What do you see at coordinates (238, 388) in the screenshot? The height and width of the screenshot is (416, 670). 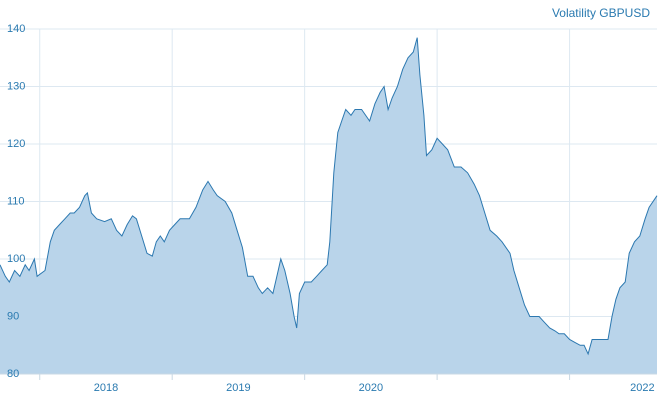 I see `x-tick-label: 2019` at bounding box center [238, 388].